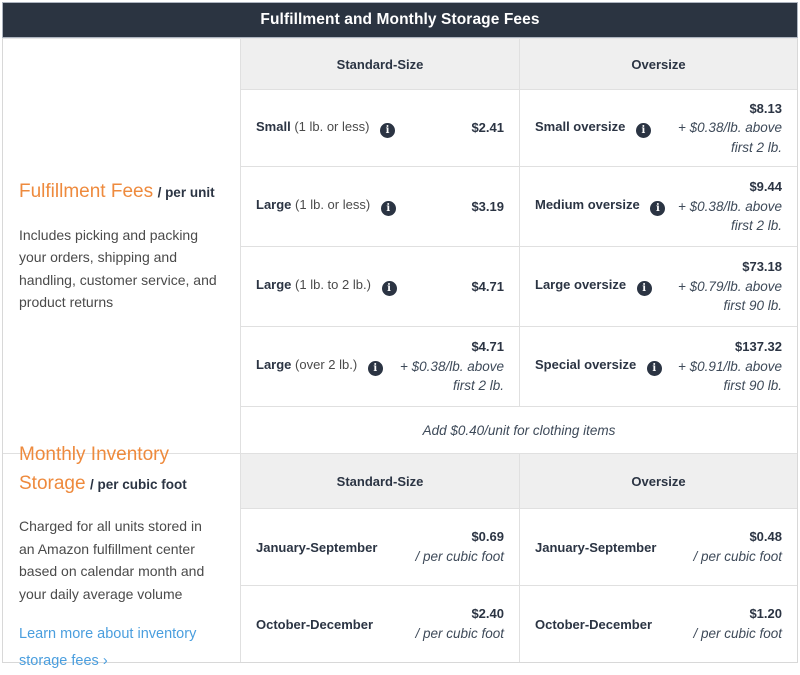  I want to click on storage-price-block: $0.69 / per cubic foot, so click(459, 546).